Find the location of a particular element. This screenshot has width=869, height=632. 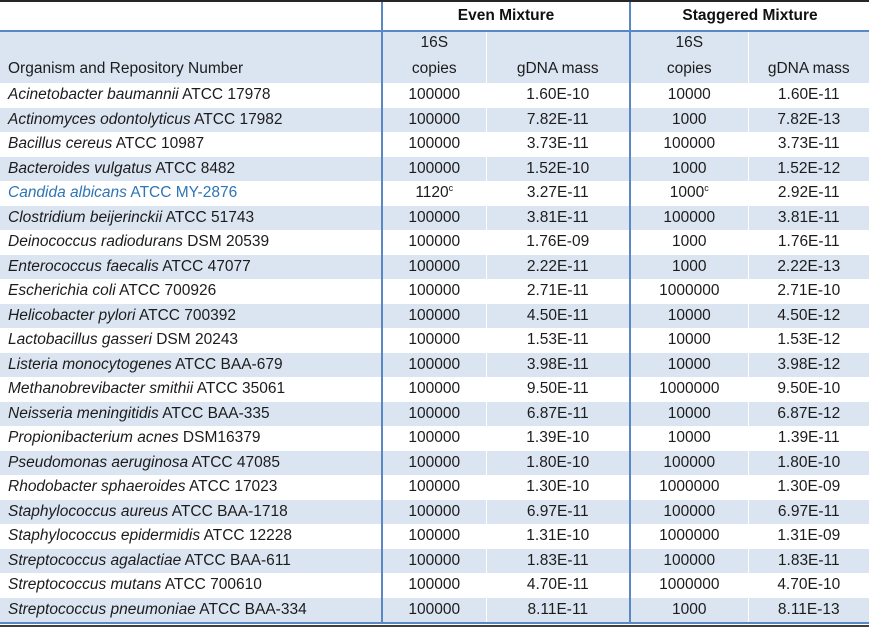

organism-cell: Staphylococcus aureus ATCC BAA-1718 is located at coordinates (191, 512).